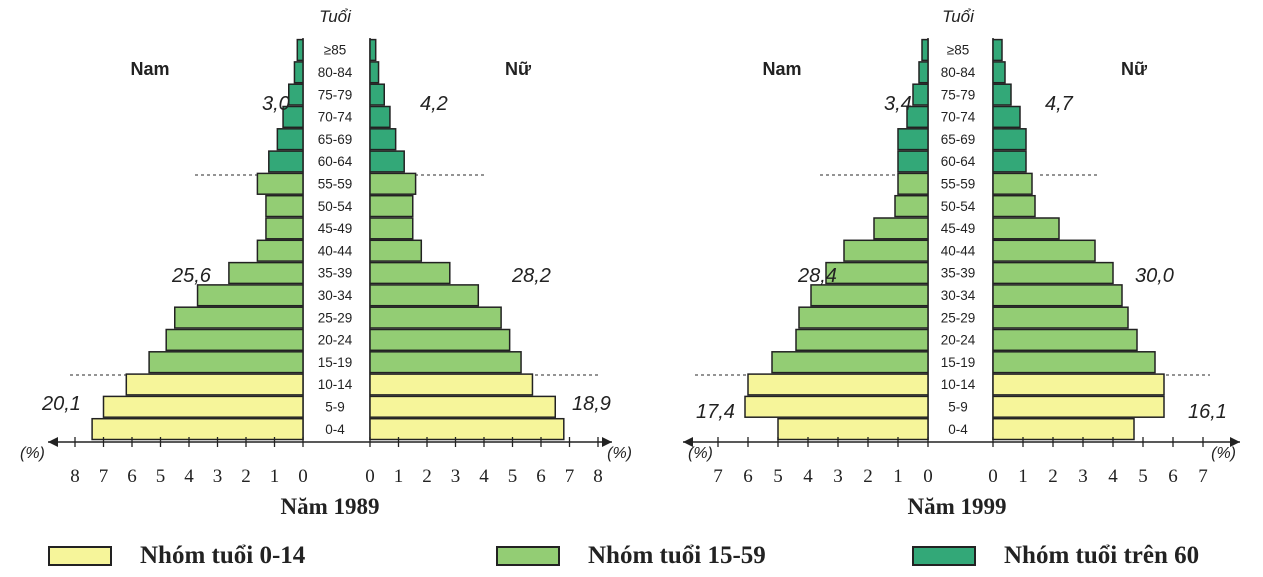  Describe the element at coordinates (958, 273) in the screenshot. I see `age-group-label: 35-39` at that location.